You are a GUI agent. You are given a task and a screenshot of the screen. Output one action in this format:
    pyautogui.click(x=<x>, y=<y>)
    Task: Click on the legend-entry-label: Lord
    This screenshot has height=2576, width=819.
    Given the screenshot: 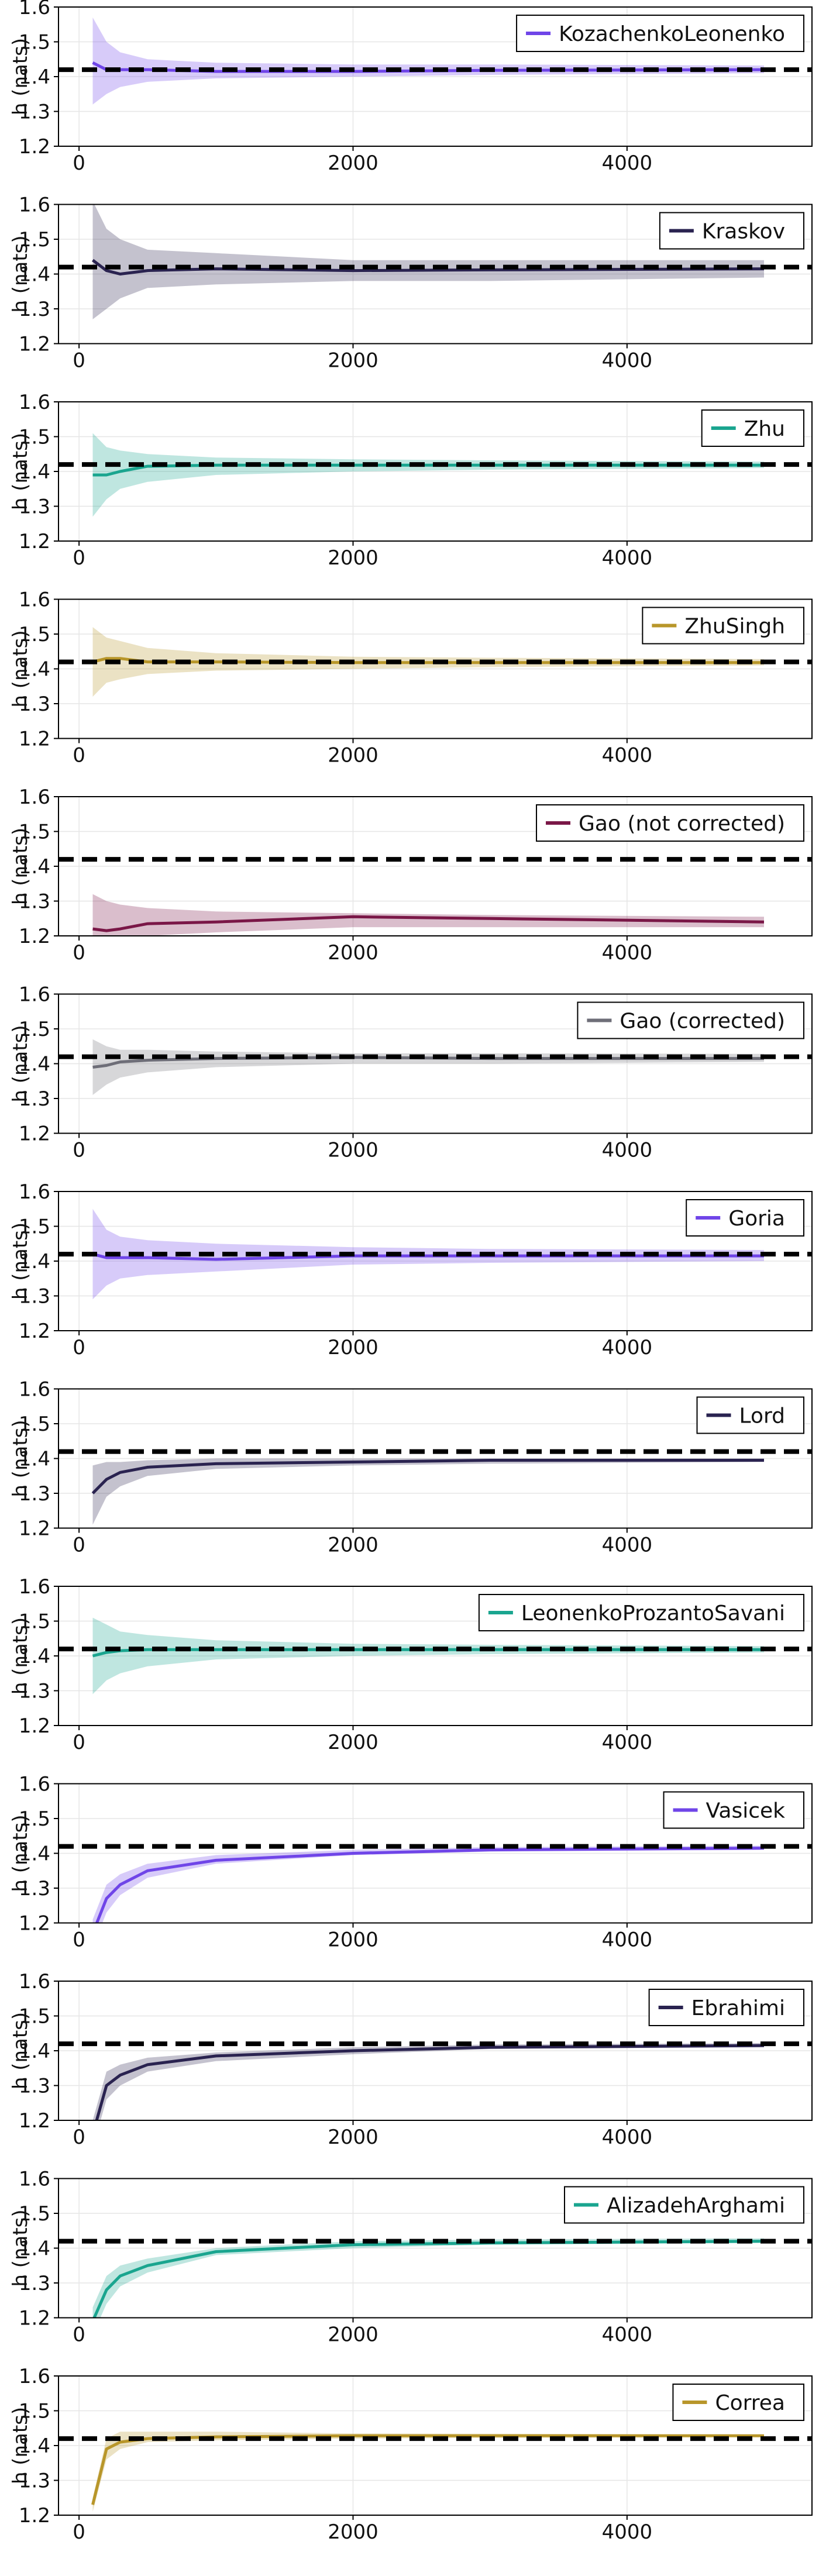 What is the action you would take?
    pyautogui.click(x=762, y=1416)
    